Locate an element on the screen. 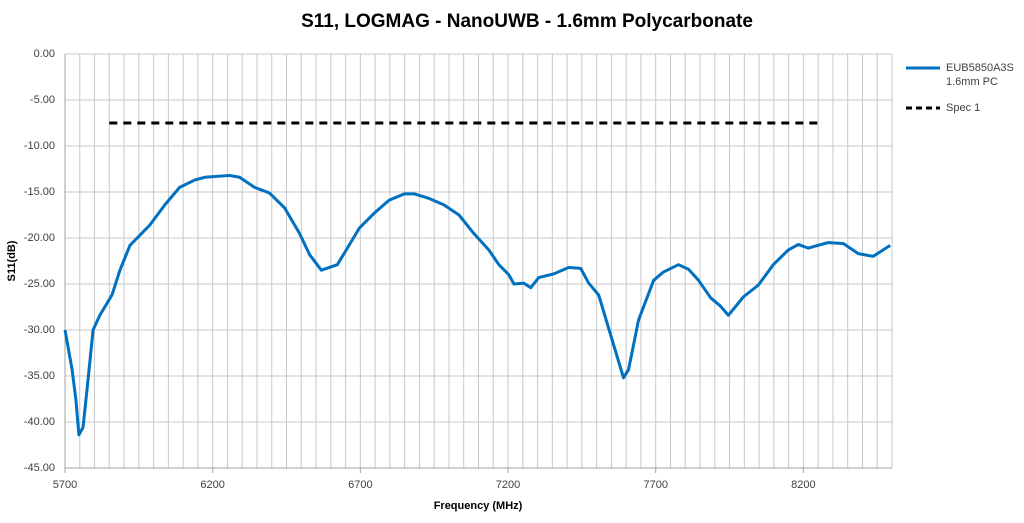  y-tick-label: 0.00 is located at coordinates (44, 54).